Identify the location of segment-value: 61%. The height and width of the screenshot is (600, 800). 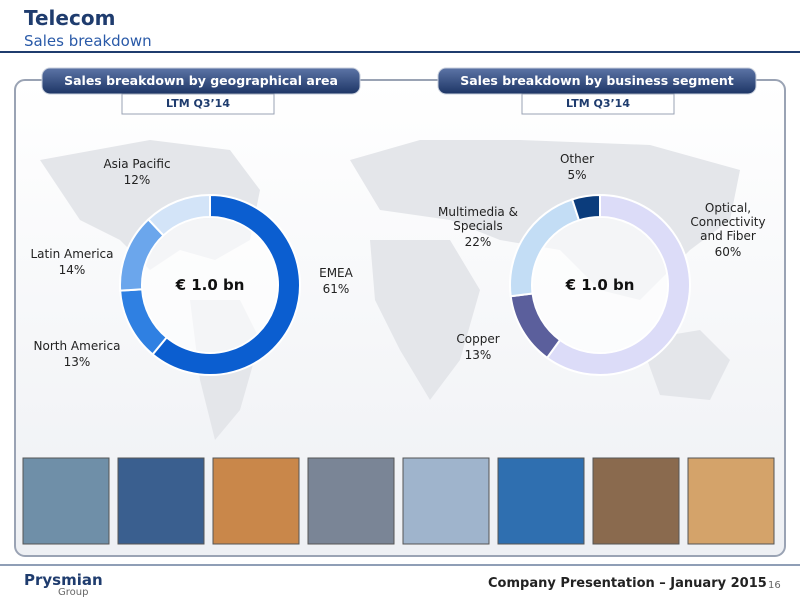
(336, 289).